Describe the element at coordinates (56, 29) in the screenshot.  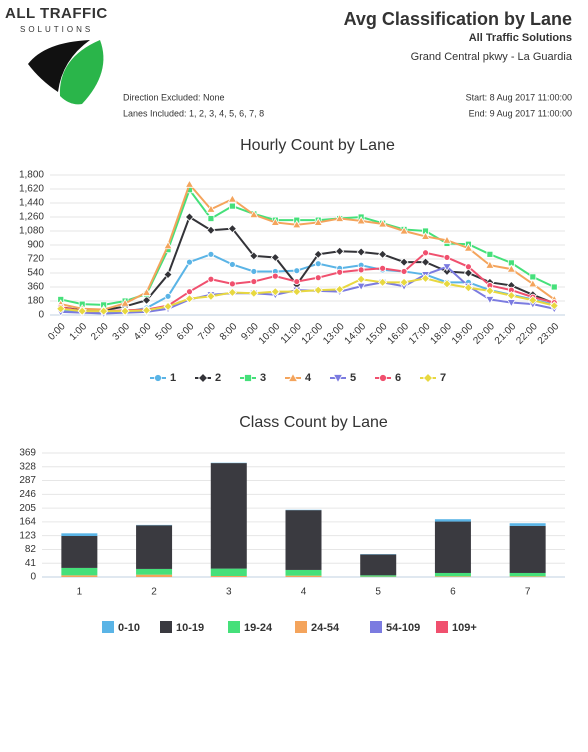
I see `logo-subtext: SOLUTIONS` at that location.